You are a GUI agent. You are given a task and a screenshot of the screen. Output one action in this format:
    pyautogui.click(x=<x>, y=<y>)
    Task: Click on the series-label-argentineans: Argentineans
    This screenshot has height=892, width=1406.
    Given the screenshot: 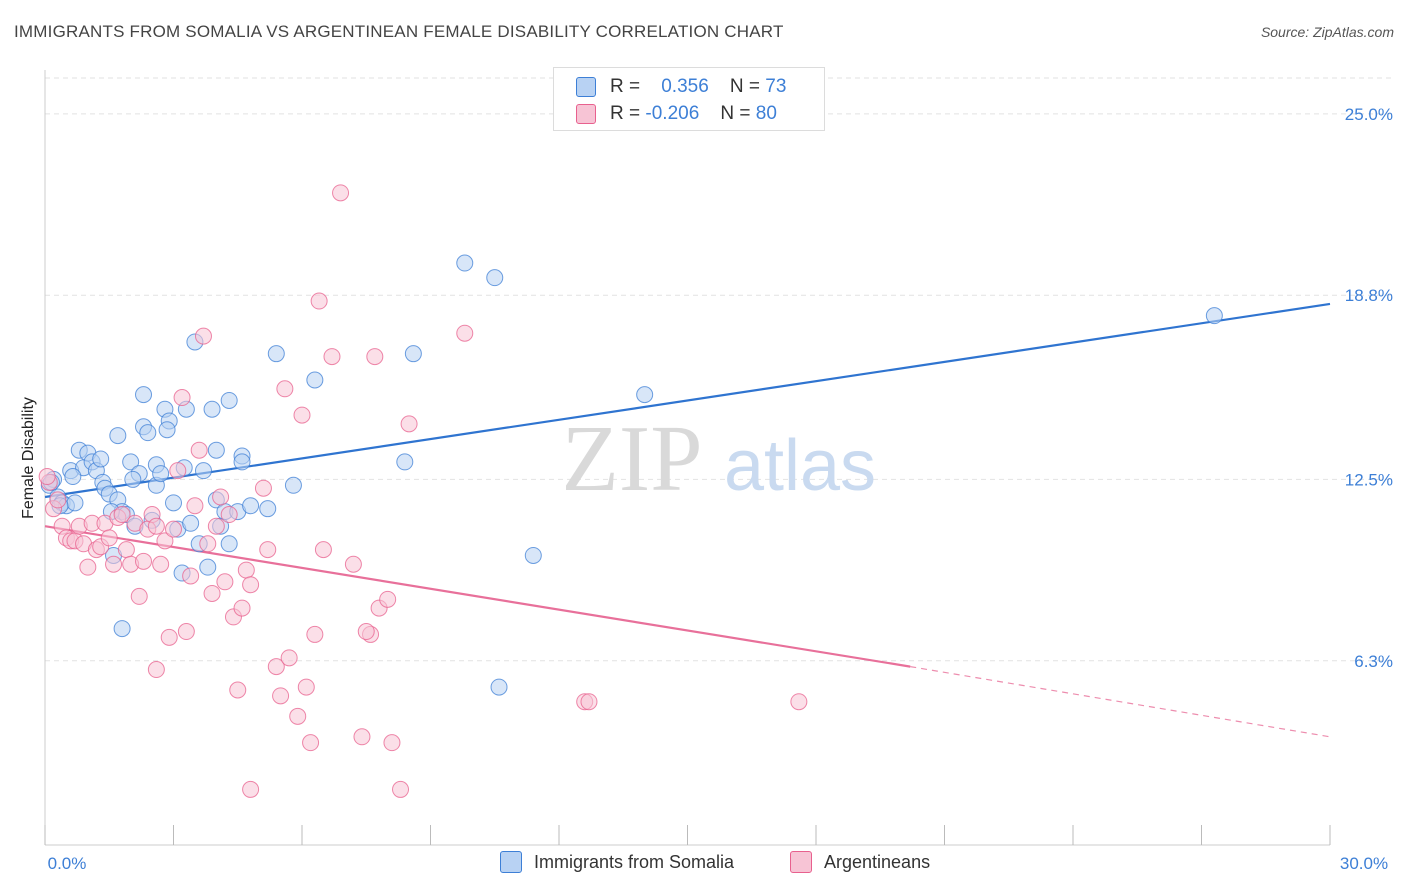 What is the action you would take?
    pyautogui.click(x=877, y=861)
    